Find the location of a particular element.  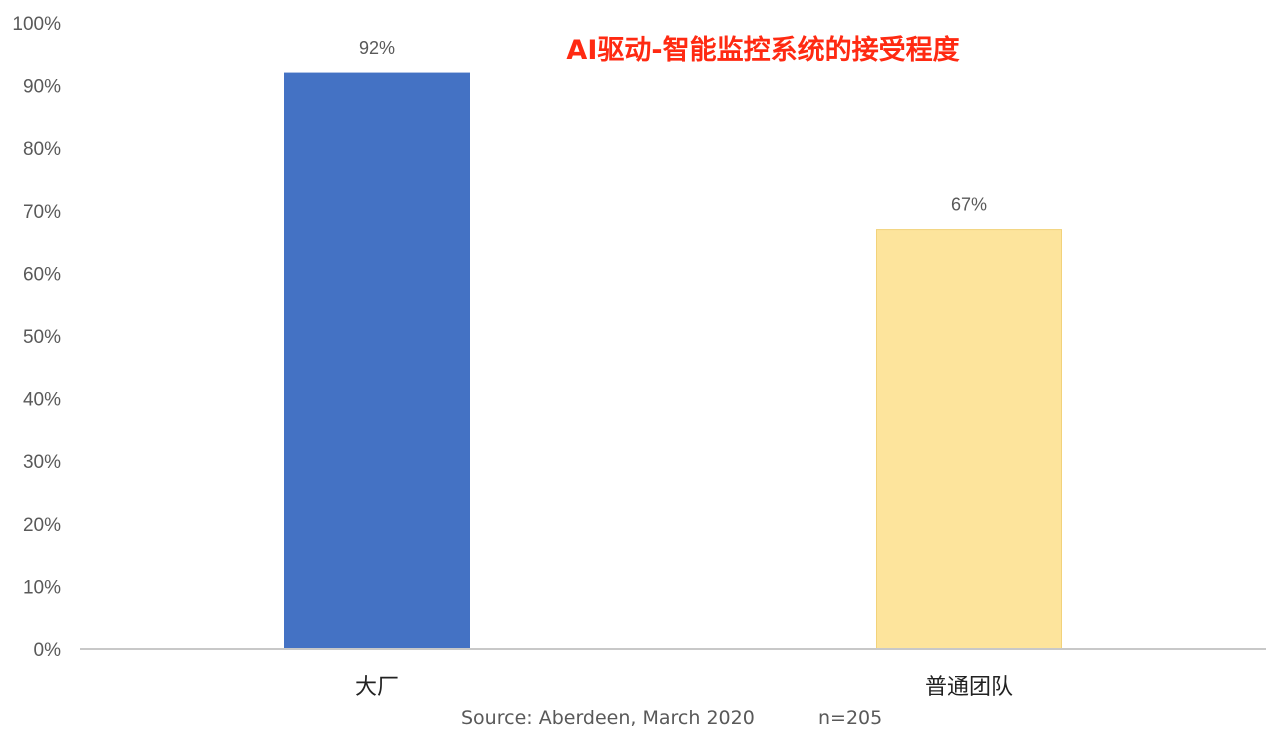

y-tick-label: 50% is located at coordinates (42, 337).